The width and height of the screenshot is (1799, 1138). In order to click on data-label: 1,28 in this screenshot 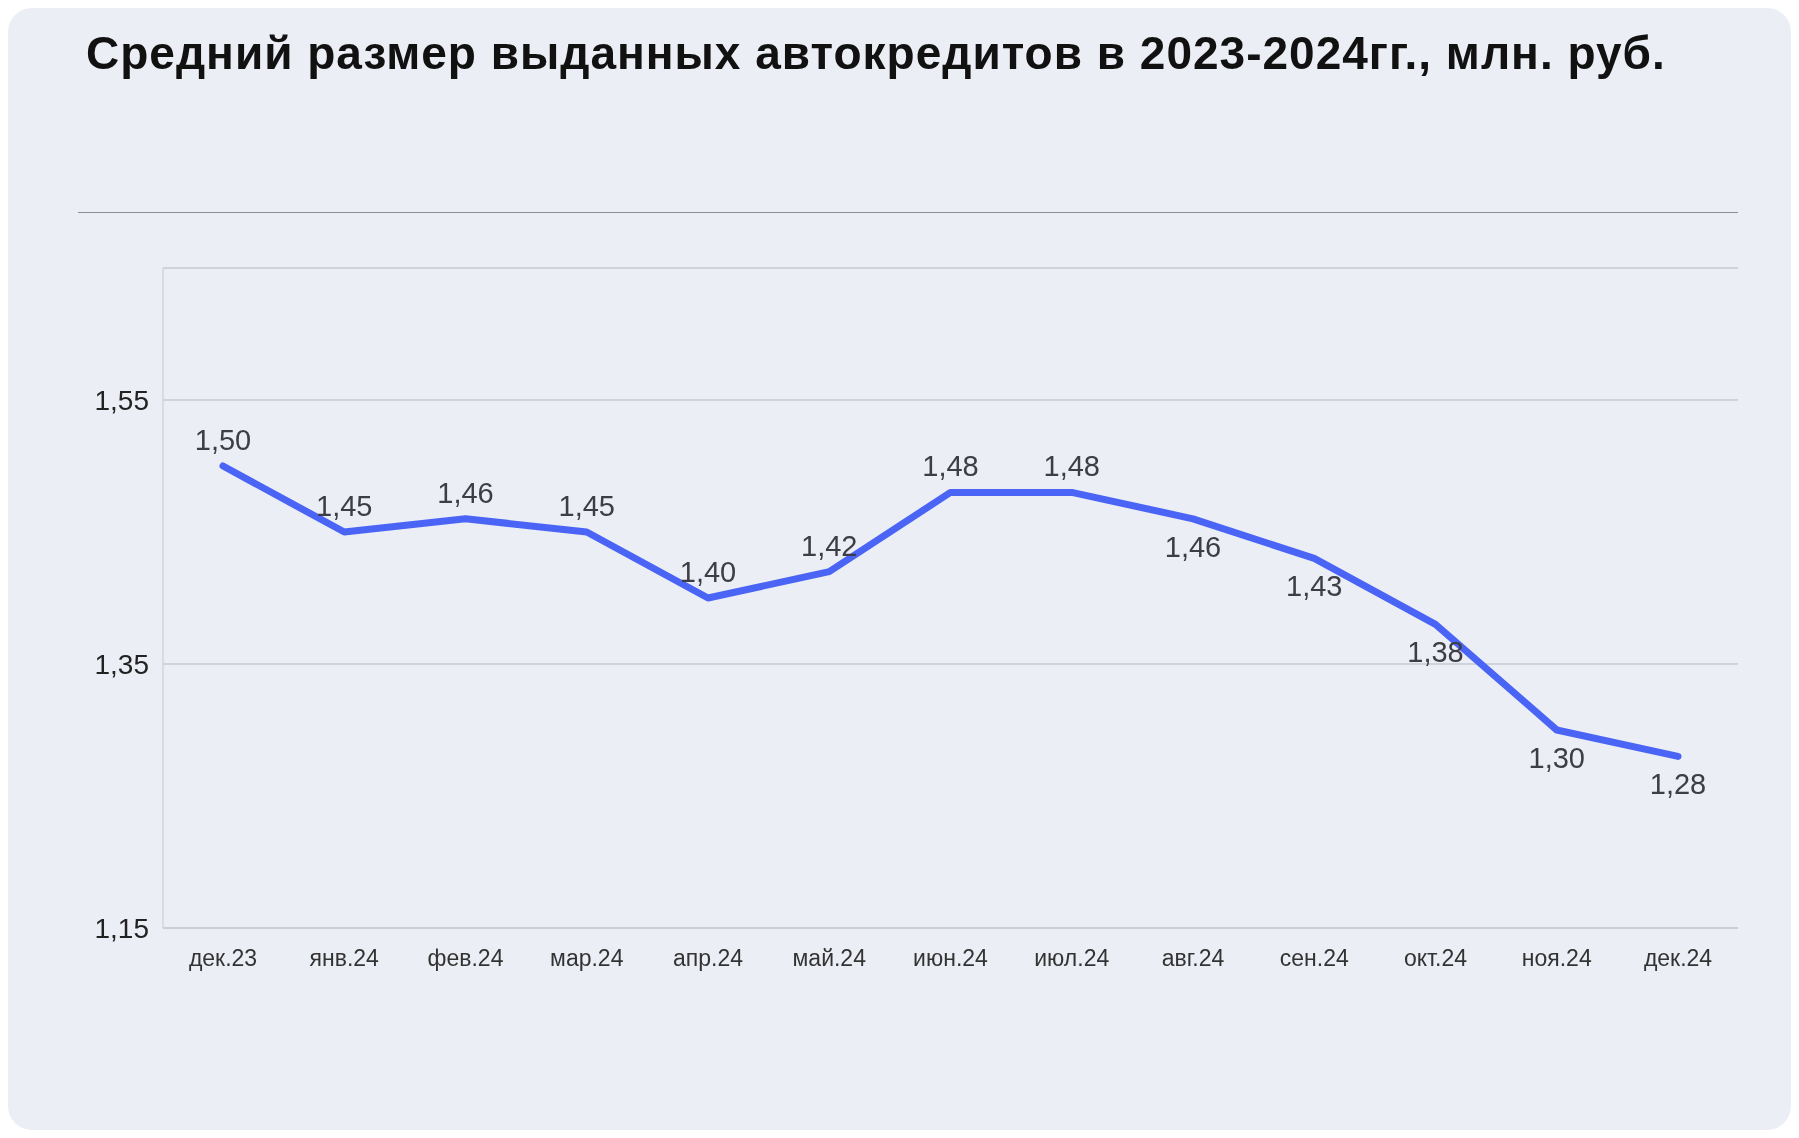, I will do `click(1678, 784)`.